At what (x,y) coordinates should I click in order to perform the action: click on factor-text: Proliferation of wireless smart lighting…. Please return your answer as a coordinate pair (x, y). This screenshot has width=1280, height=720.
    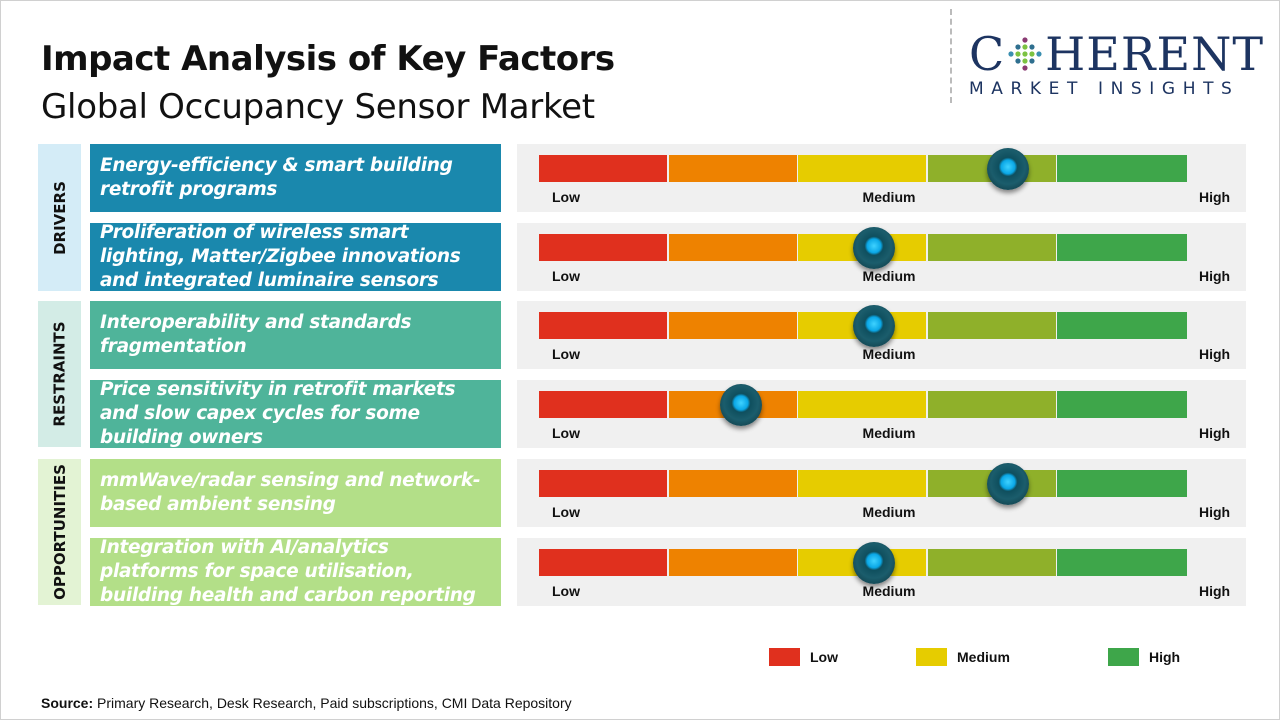
    Looking at the image, I should click on (280, 256).